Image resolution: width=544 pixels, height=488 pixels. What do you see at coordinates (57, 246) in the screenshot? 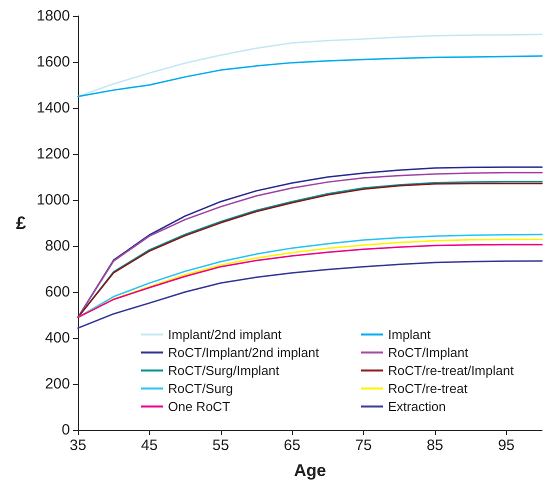
I see `y-tick-label: 800` at bounding box center [57, 246].